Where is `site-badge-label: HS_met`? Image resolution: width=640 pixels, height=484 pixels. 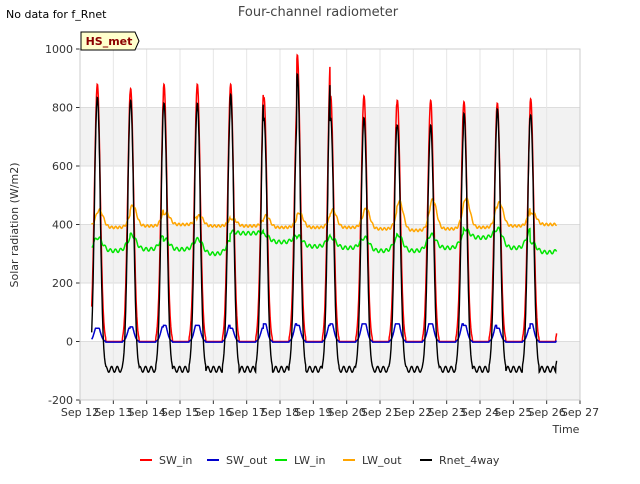 site-badge-label: HS_met is located at coordinates (109, 41).